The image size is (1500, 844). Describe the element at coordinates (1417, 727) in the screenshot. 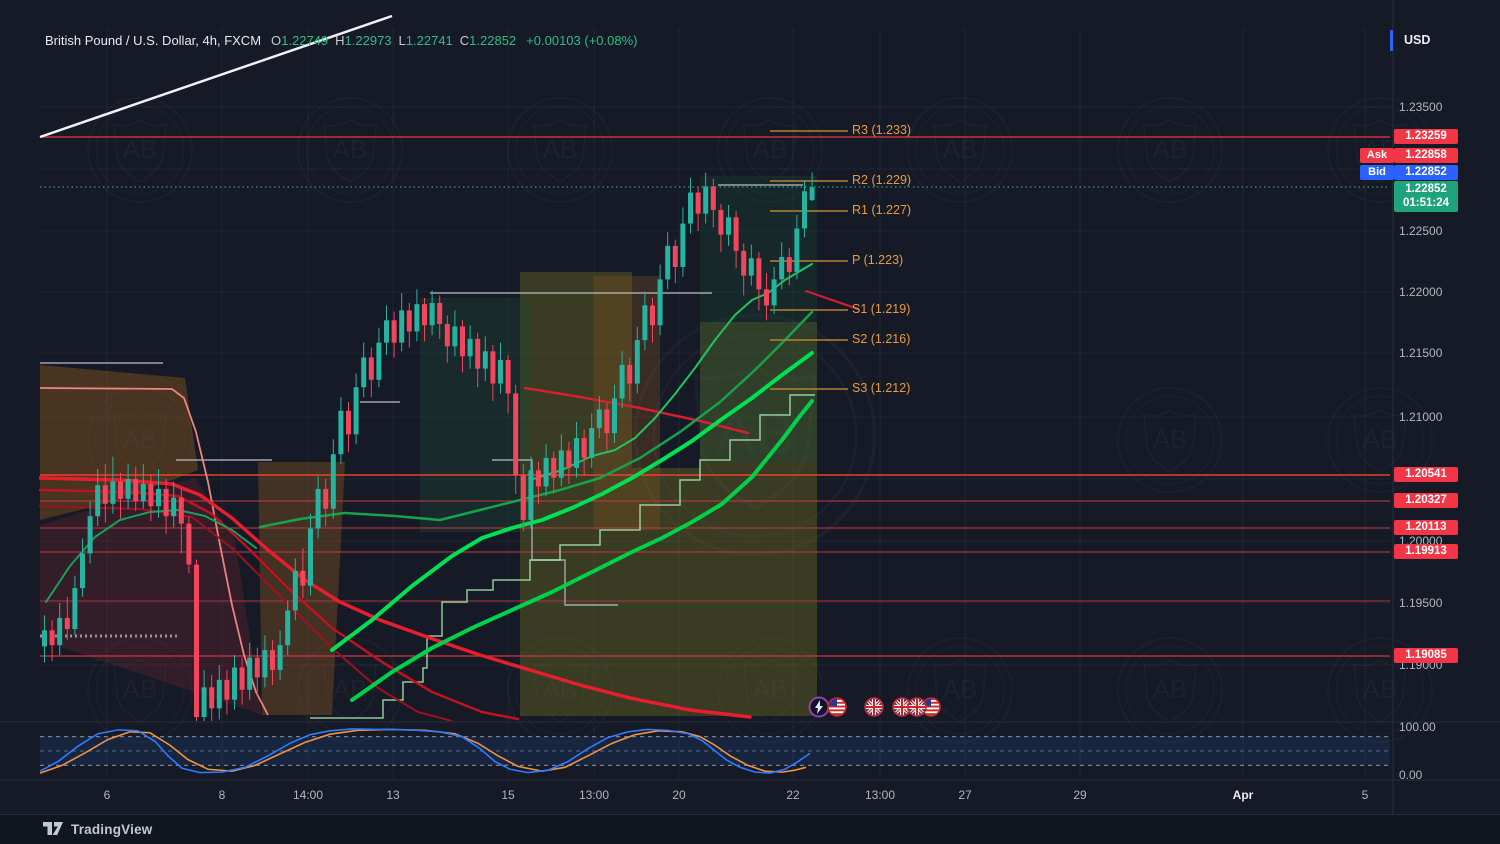

I see `price-tick: 100.00` at that location.